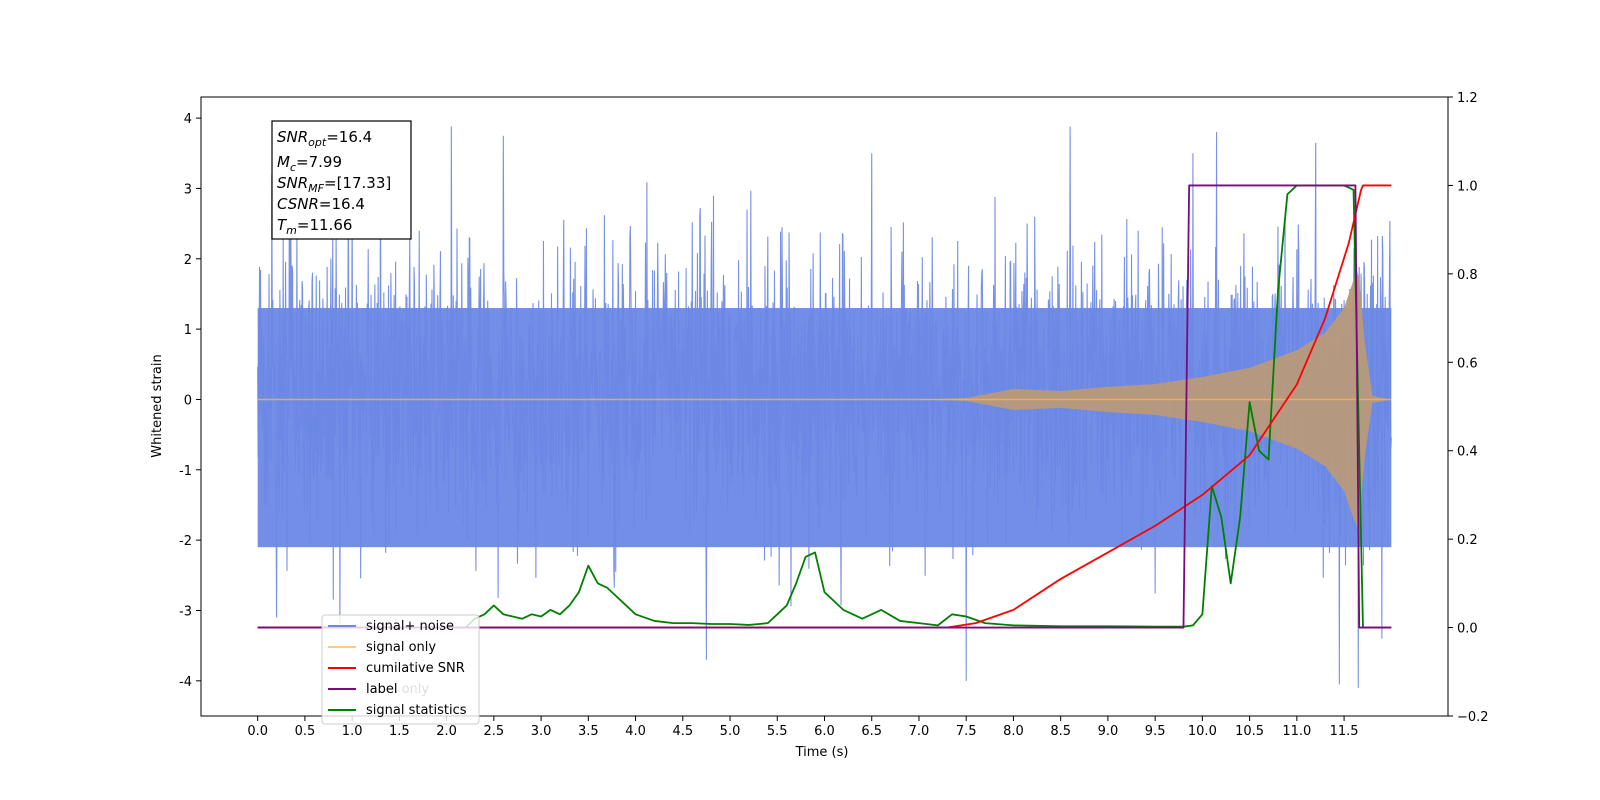 The height and width of the screenshot is (800, 1600). I want to click on x-tick-label: 8.5, so click(1060, 731).